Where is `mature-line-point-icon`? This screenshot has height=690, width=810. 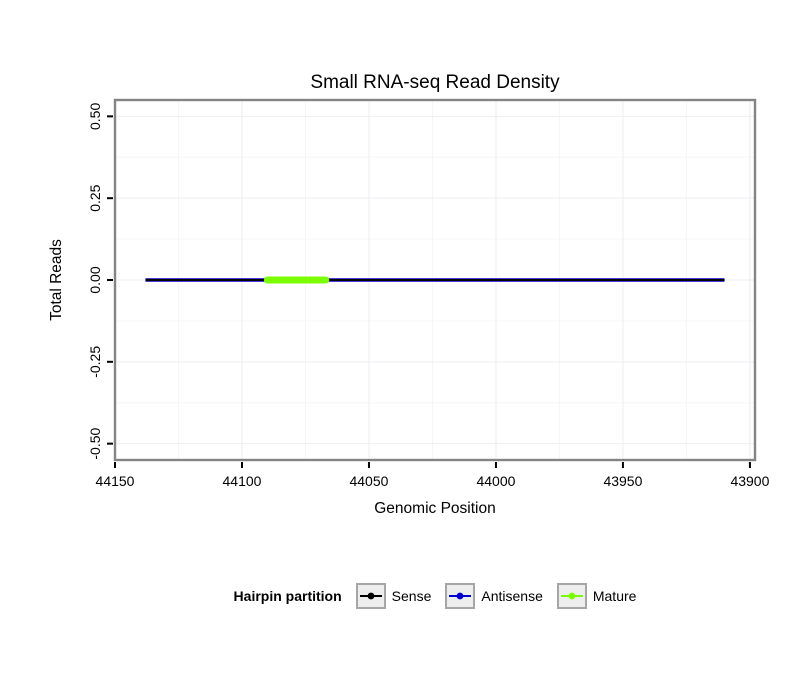
mature-line-point-icon is located at coordinates (571, 596).